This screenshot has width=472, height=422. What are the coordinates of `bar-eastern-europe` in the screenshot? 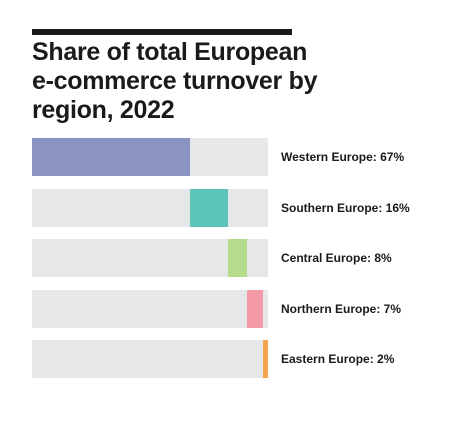 It's located at (265, 359).